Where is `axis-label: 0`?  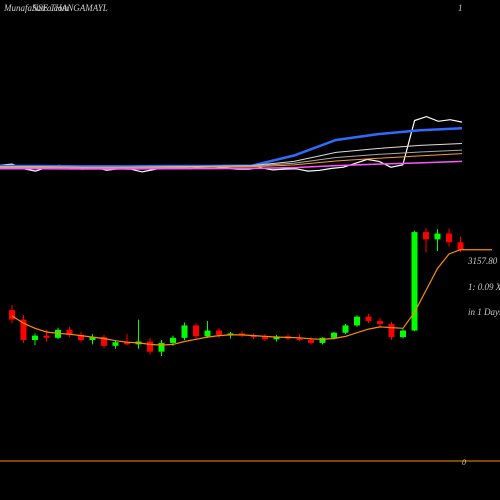 axis-label: 0 is located at coordinates (464, 462).